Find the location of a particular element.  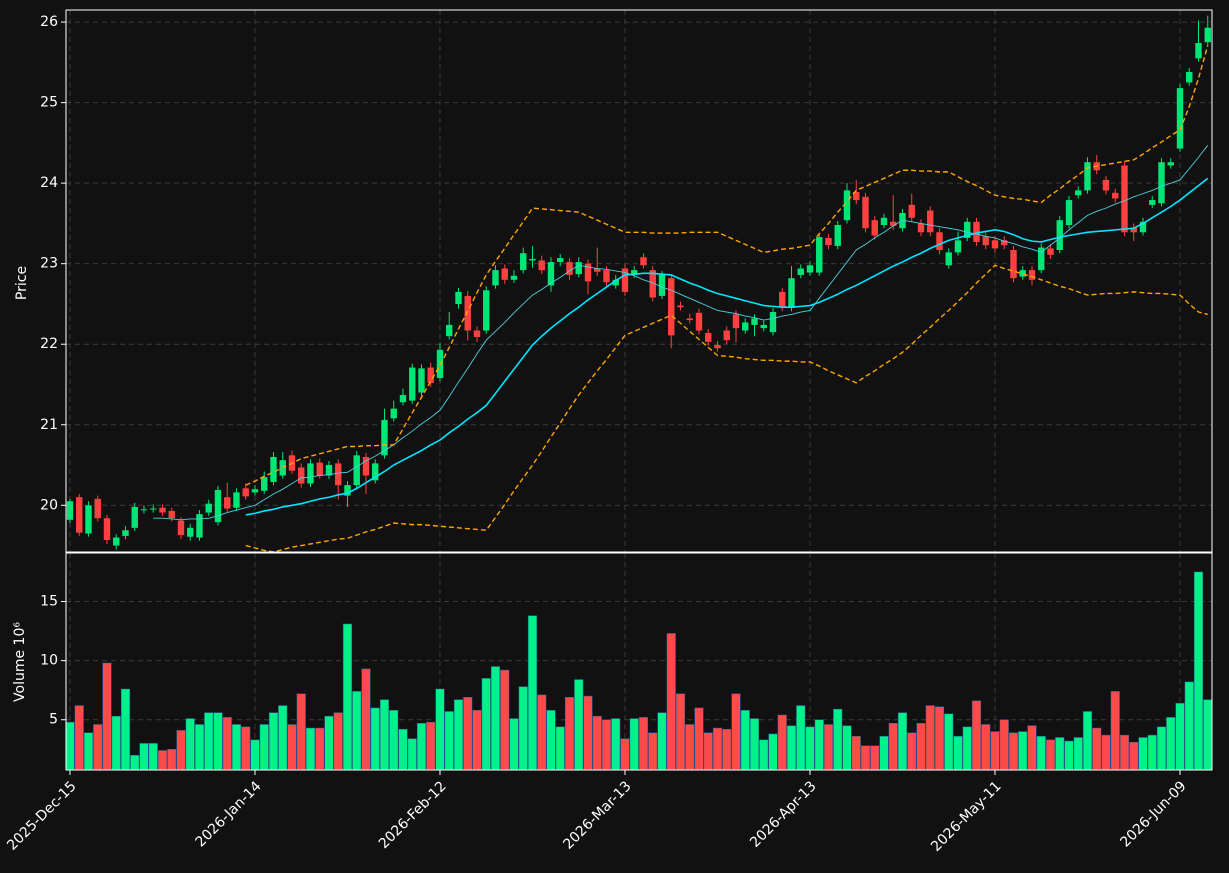

y-tick-label: 25 is located at coordinates (49, 103).